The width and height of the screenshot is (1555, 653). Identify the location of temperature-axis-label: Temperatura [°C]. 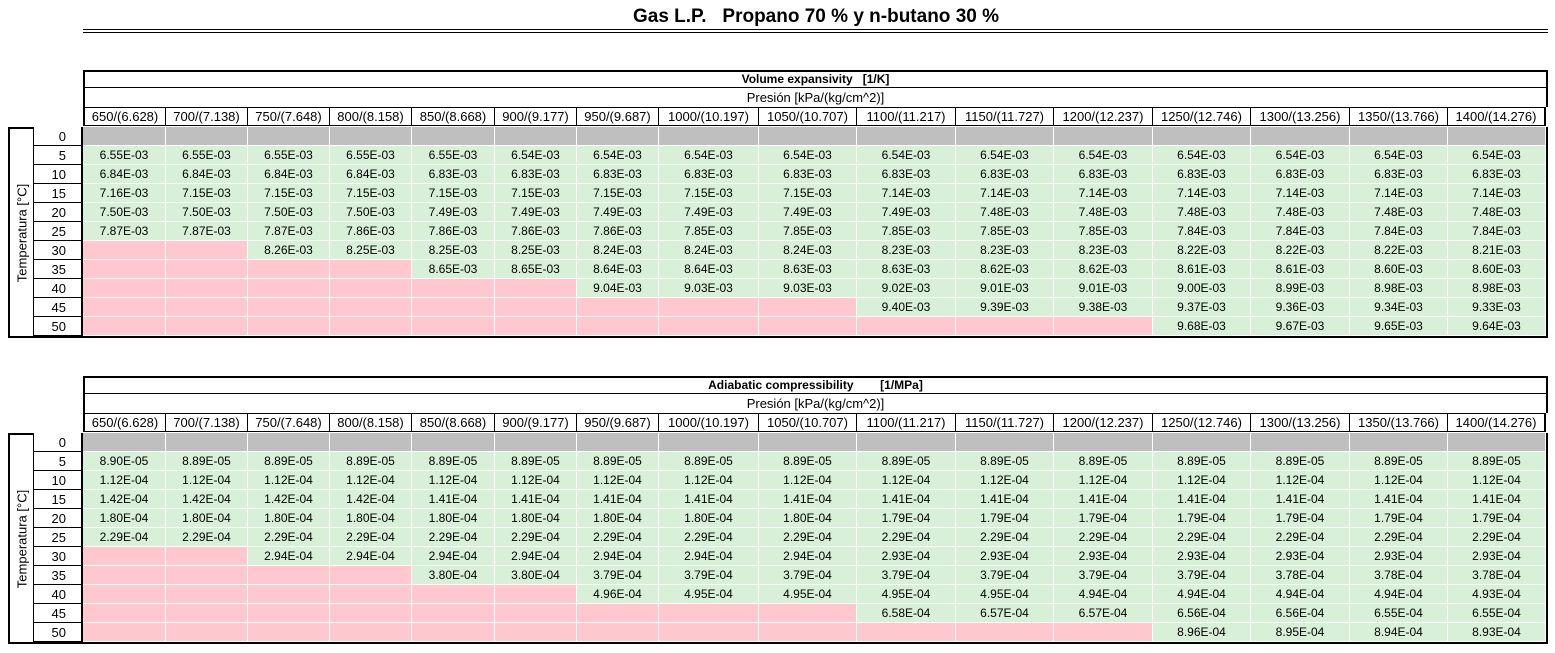
(21, 232).